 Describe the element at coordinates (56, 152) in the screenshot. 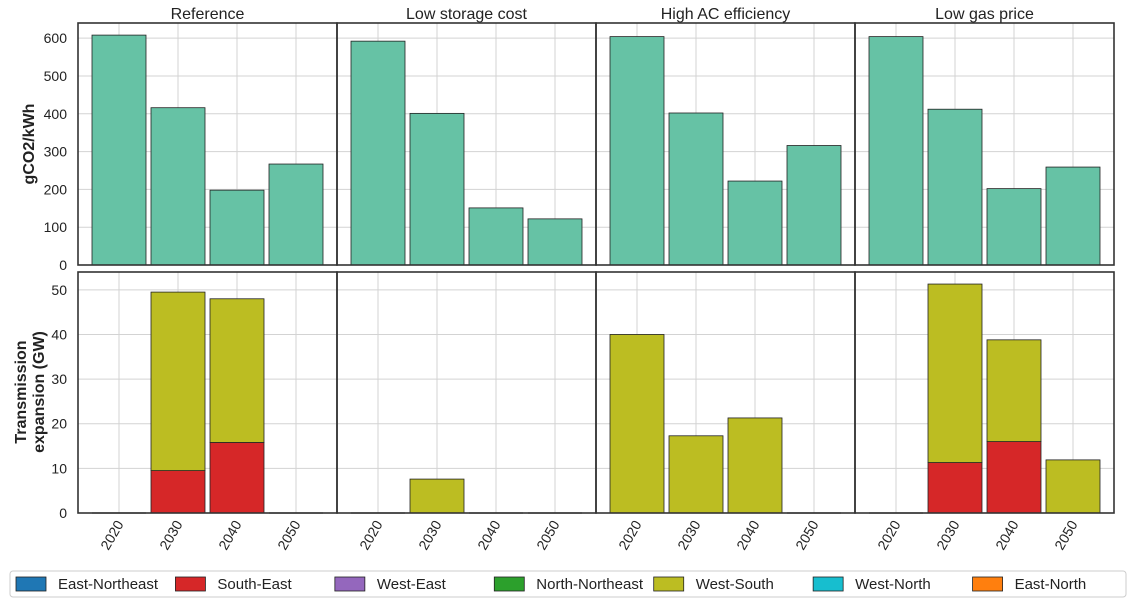

I see `y-tick-label: 300` at that location.